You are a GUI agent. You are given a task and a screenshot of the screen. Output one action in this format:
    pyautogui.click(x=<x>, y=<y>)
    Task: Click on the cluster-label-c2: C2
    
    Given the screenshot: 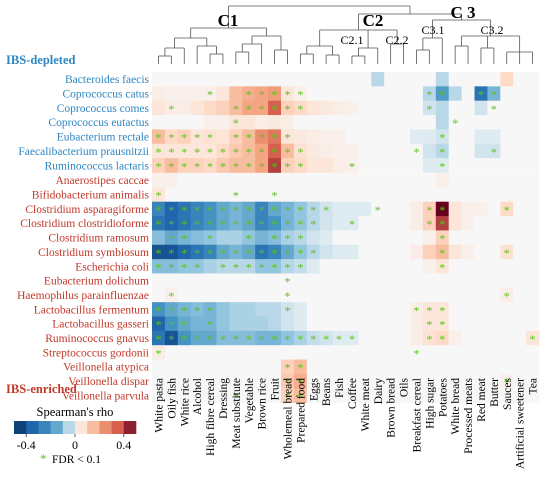 What is the action you would take?
    pyautogui.click(x=373, y=20)
    